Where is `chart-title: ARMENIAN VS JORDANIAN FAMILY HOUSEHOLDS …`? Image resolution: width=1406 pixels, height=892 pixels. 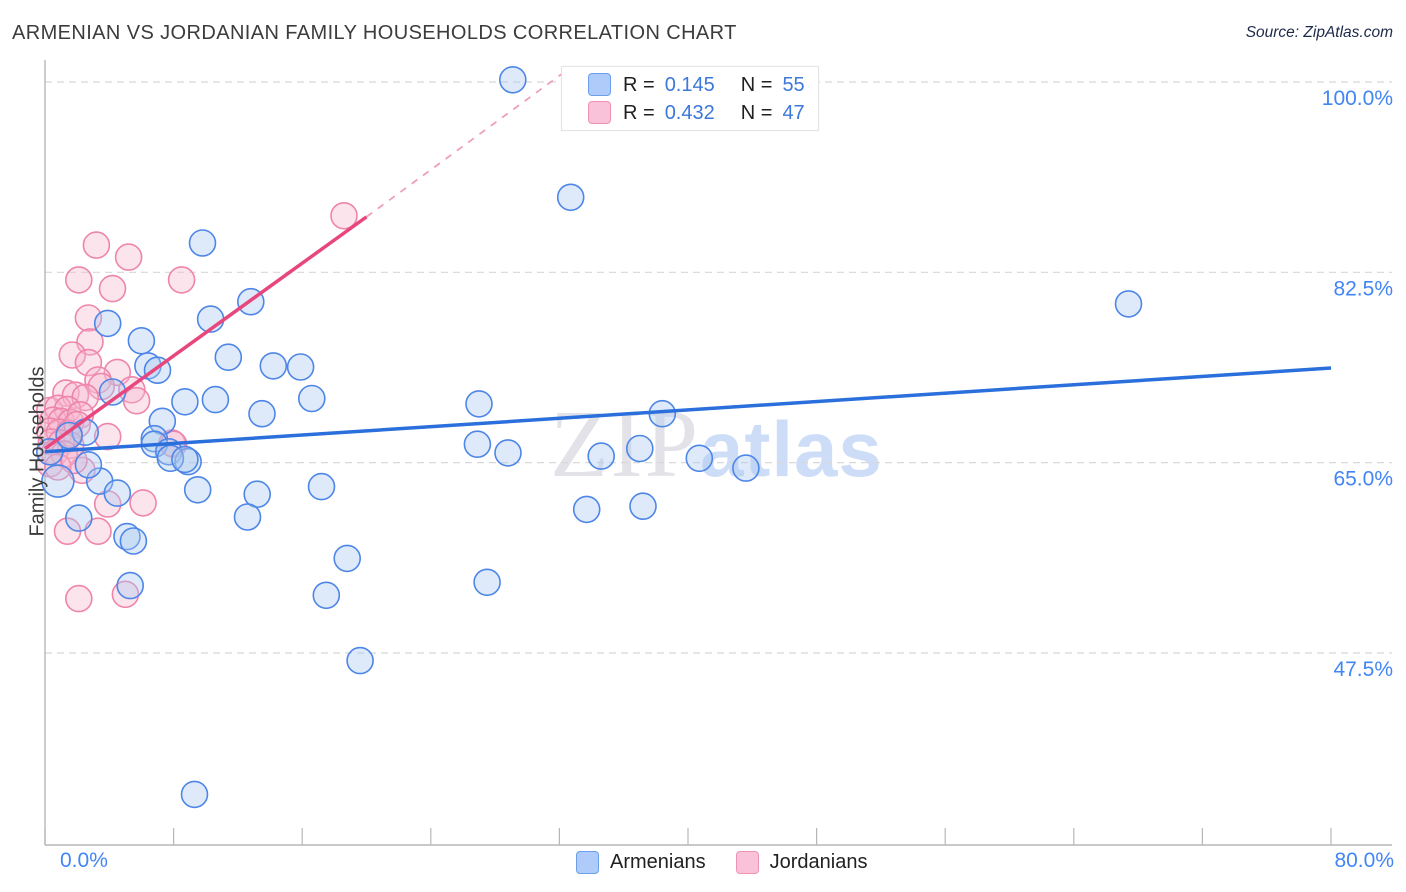
chart-title: ARMENIAN VS JORDANIAN FAMILY HOUSEHOLDS … is located at coordinates (374, 33).